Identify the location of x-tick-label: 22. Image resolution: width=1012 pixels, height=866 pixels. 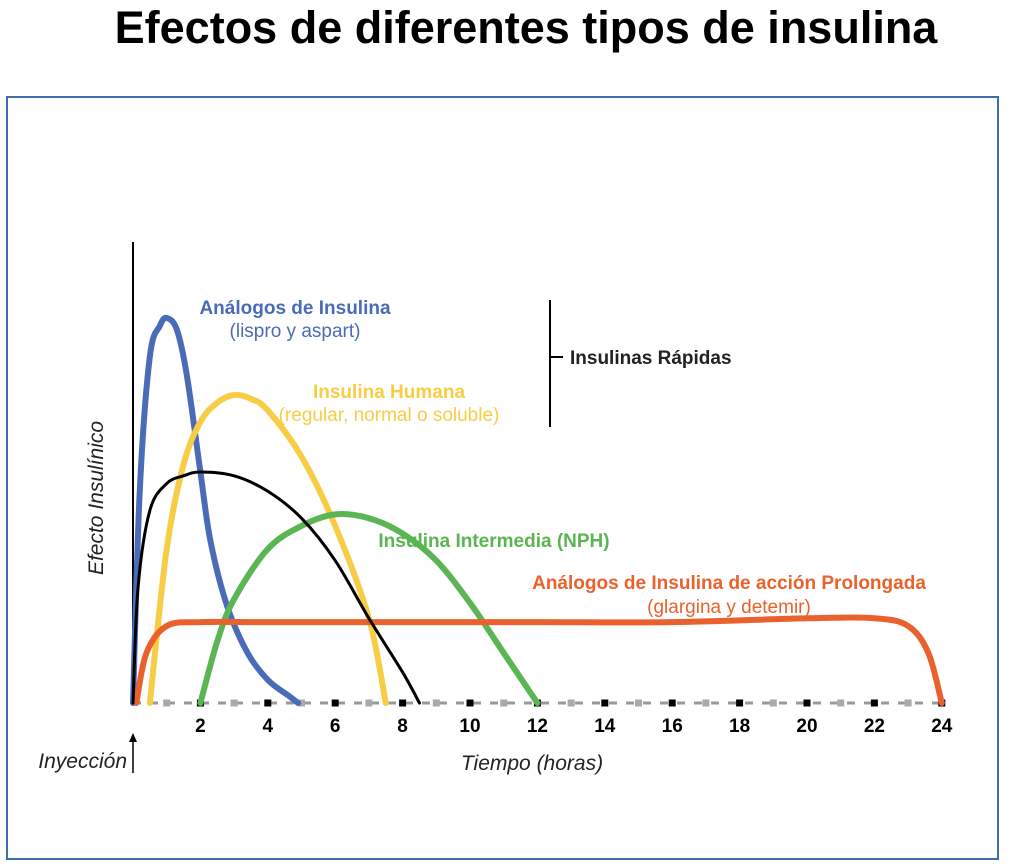
(874, 726).